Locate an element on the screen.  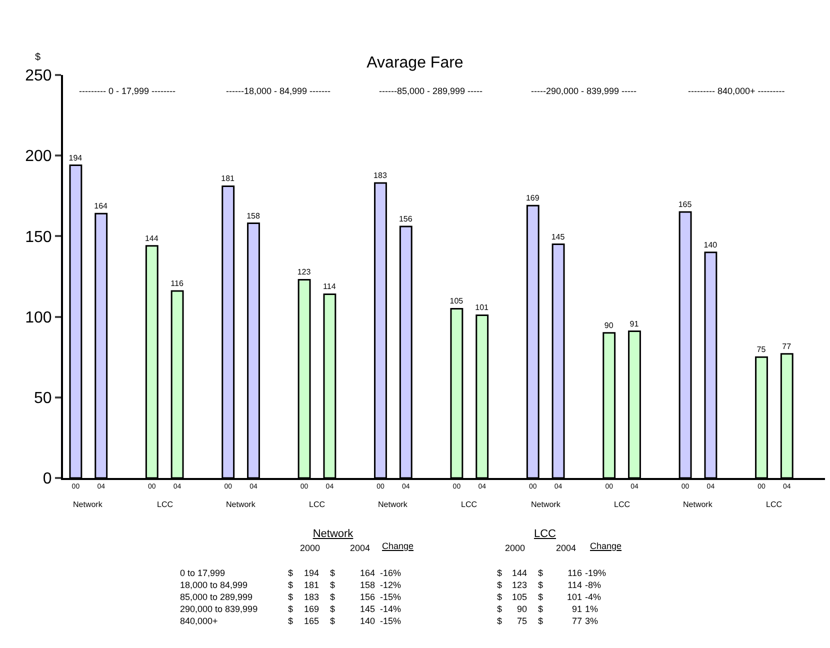
text: 116 is located at coordinates (575, 573).